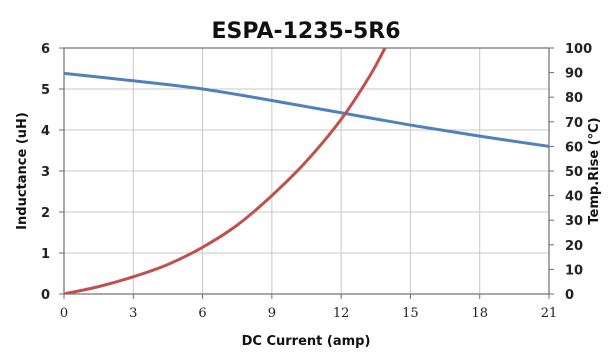 This screenshot has width=613, height=356. What do you see at coordinates (306, 341) in the screenshot?
I see `x-axis-title: DC Current (amp)` at bounding box center [306, 341].